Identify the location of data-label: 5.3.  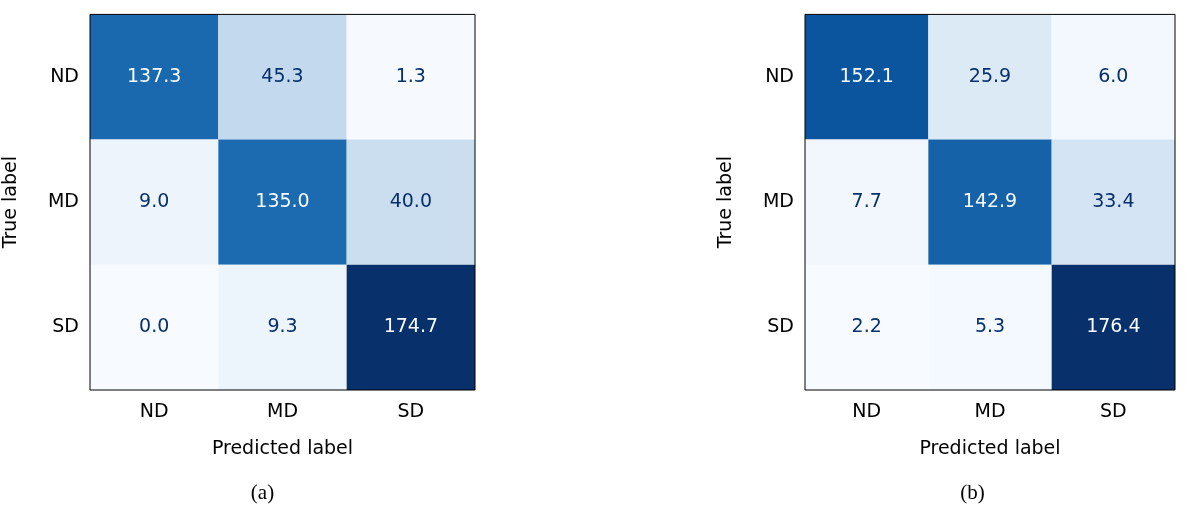
(990, 325).